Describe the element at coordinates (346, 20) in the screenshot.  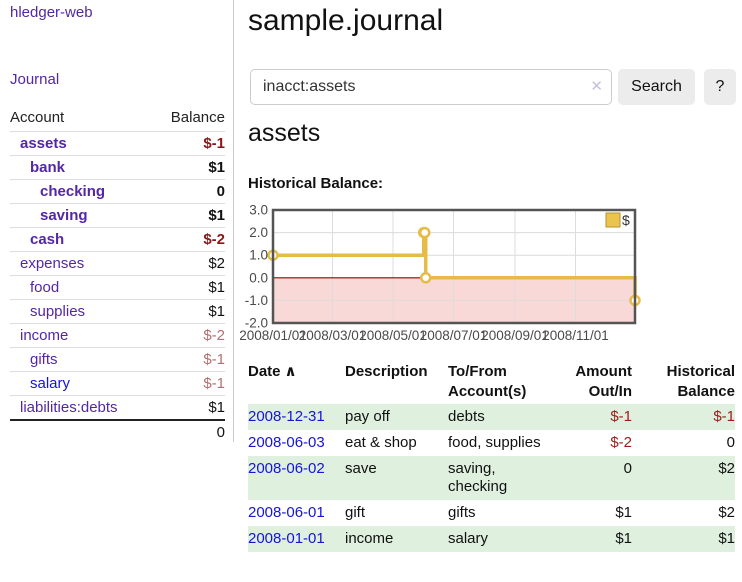
I see `page-title: sample.journal` at that location.